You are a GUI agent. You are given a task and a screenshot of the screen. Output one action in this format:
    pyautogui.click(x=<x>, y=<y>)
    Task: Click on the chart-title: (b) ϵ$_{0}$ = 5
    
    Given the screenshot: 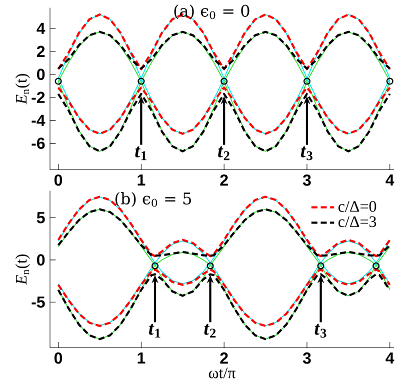 What is the action you would take?
    pyautogui.click(x=153, y=199)
    